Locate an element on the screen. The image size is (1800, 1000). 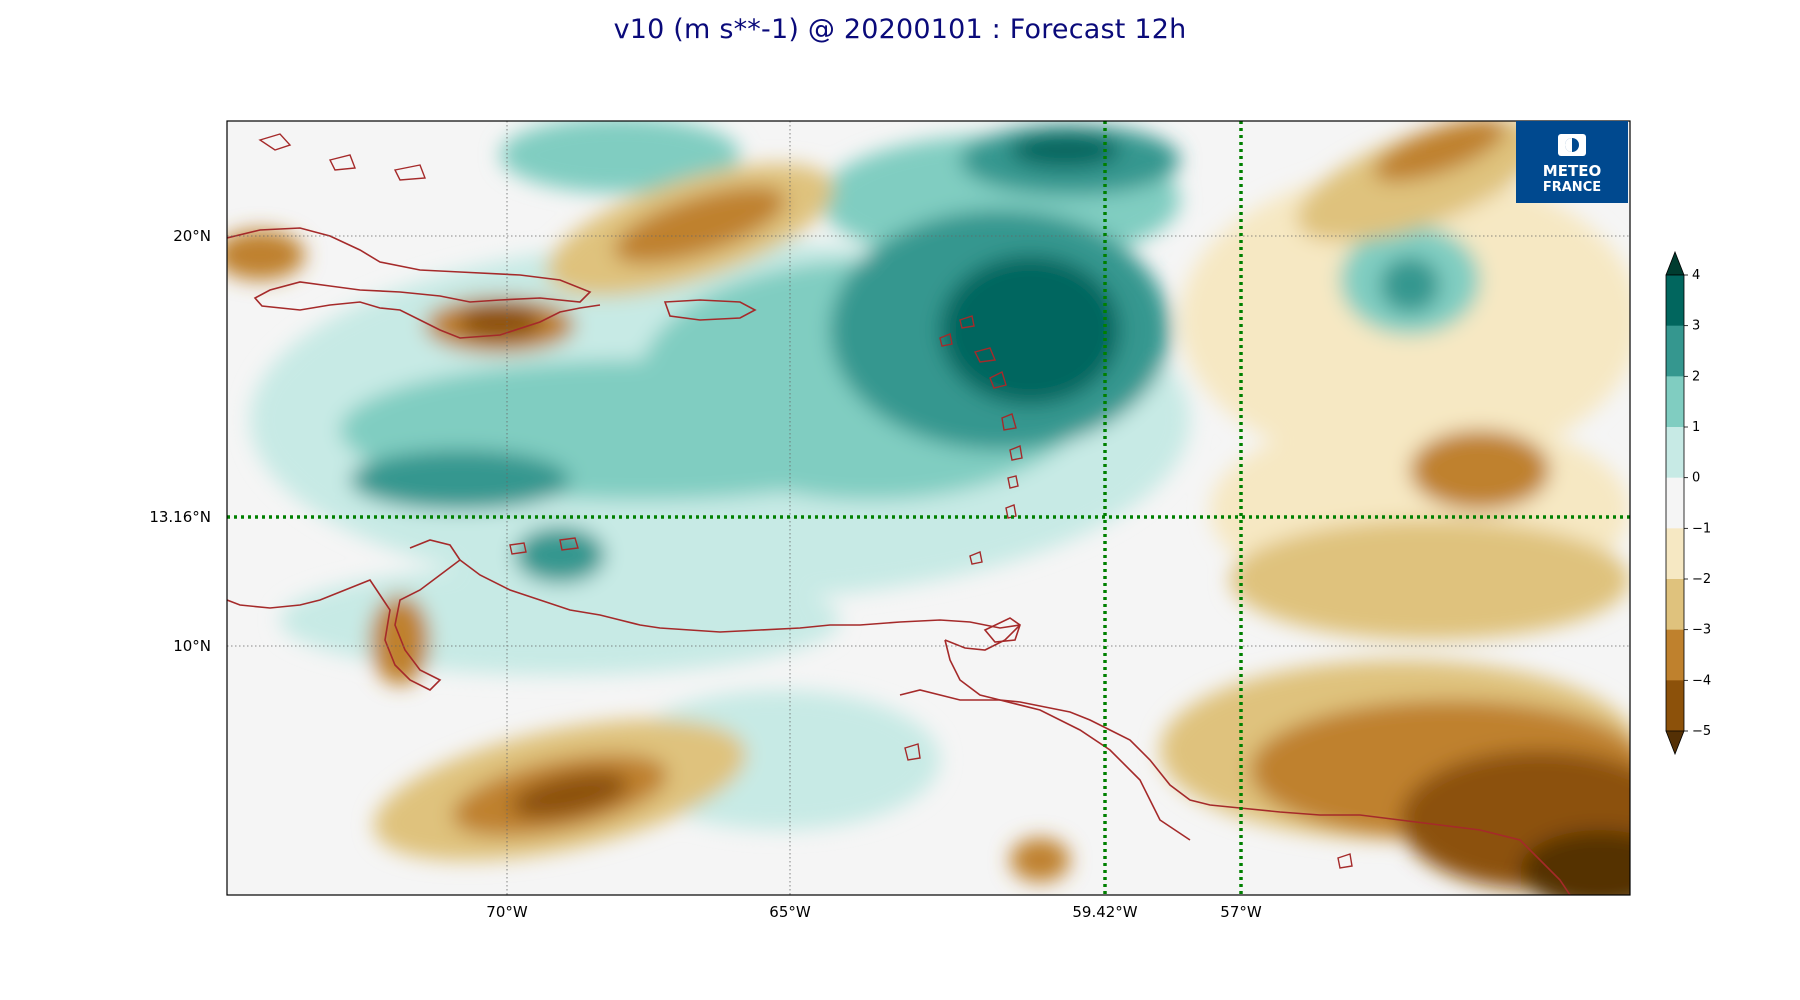
colorbar-label: −2 is located at coordinates (1701, 579).